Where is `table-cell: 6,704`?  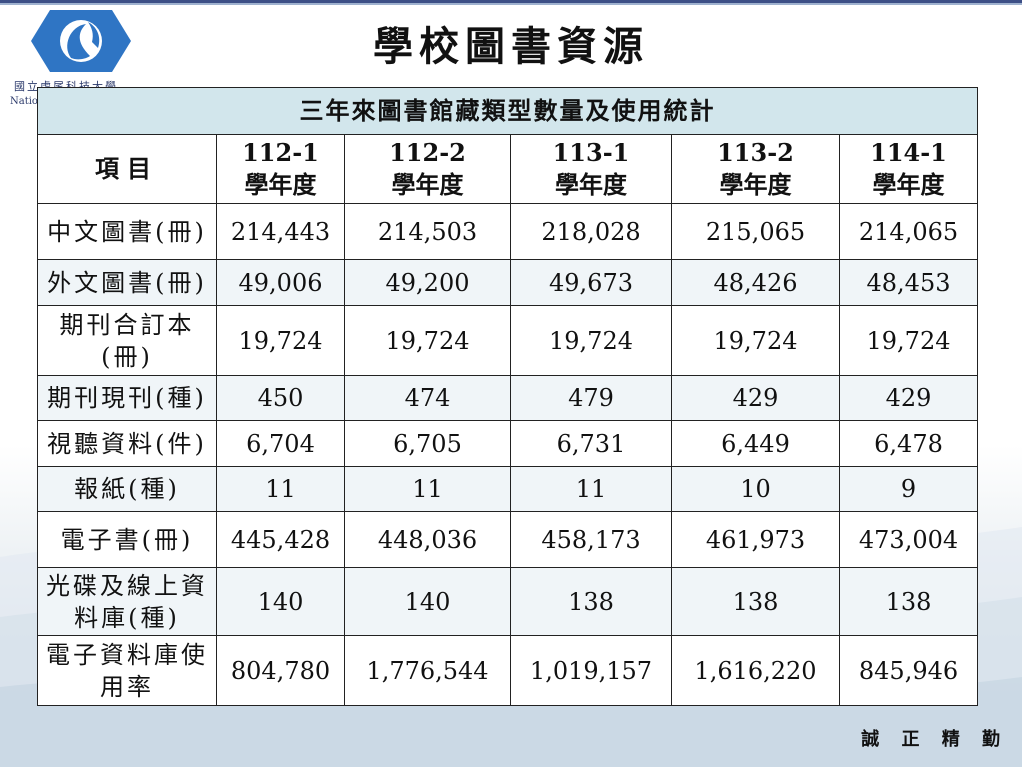 table-cell: 6,704 is located at coordinates (280, 443).